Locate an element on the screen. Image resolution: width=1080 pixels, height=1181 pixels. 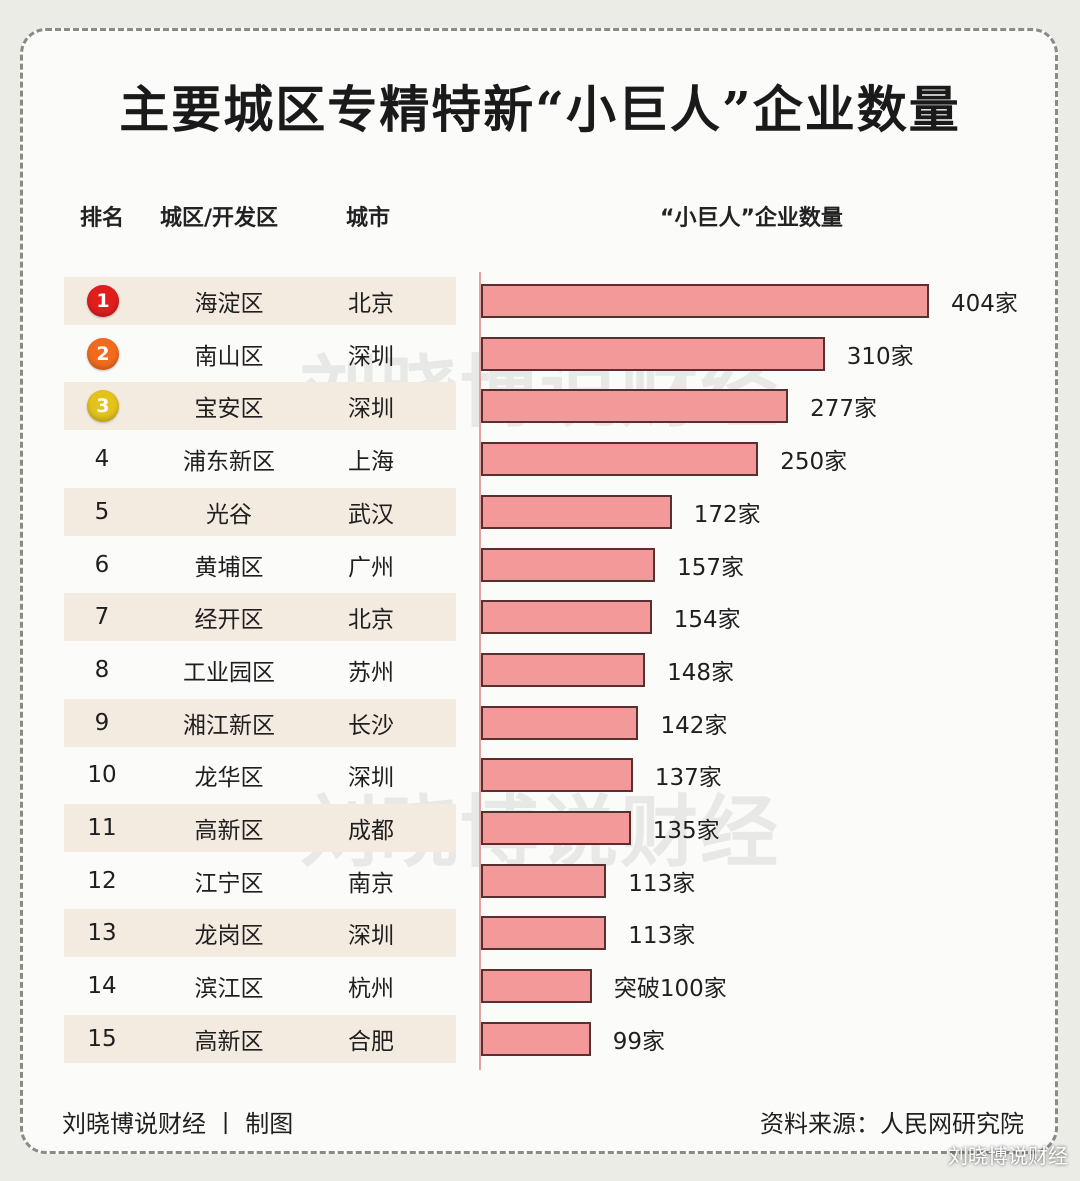
bar-value-label: 157家 is located at coordinates (710, 567).